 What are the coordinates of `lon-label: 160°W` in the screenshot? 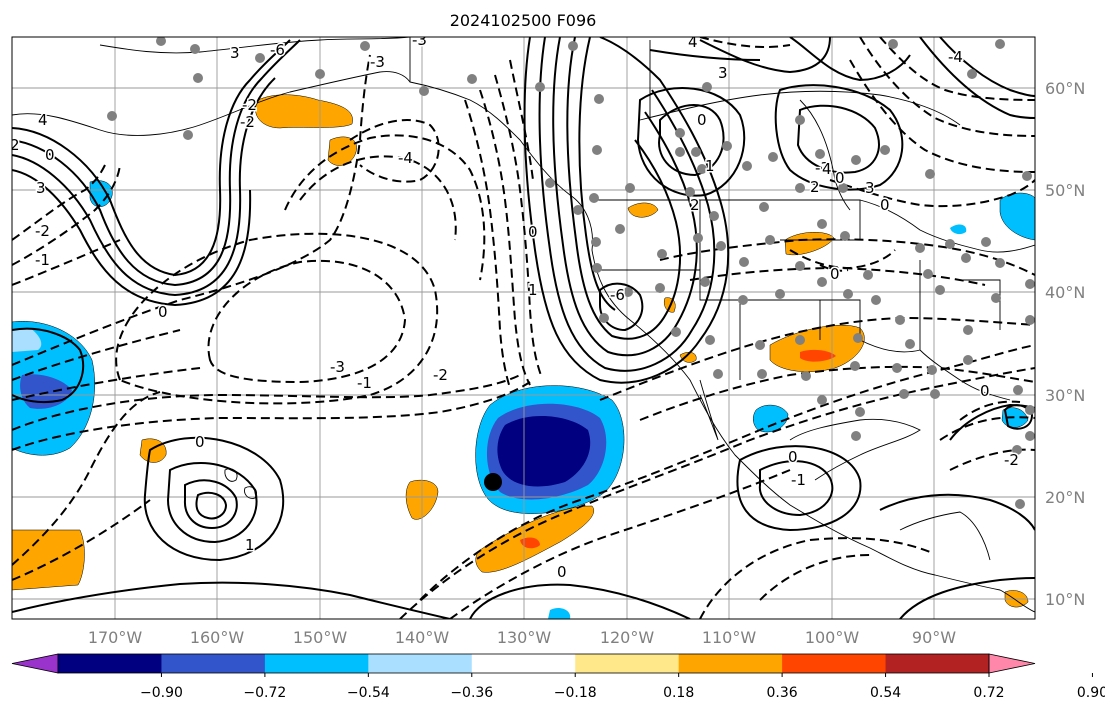 It's located at (217, 637).